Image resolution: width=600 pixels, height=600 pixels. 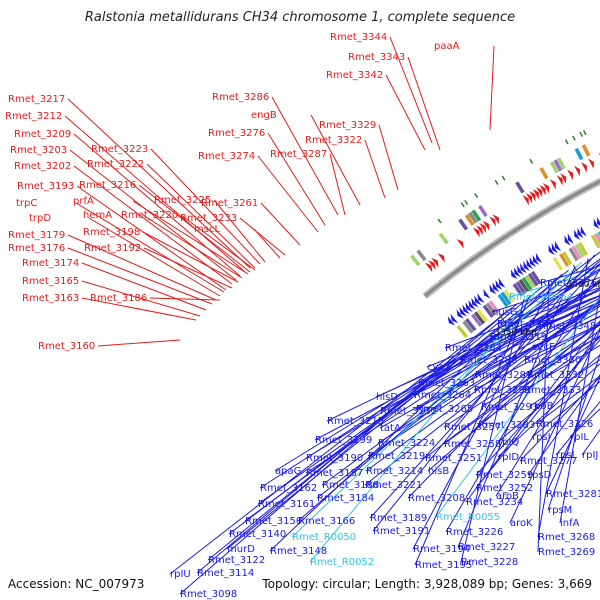 What do you see at coordinates (107, 185) in the screenshot?
I see `forward-gene-label: Rmet_3216` at bounding box center [107, 185].